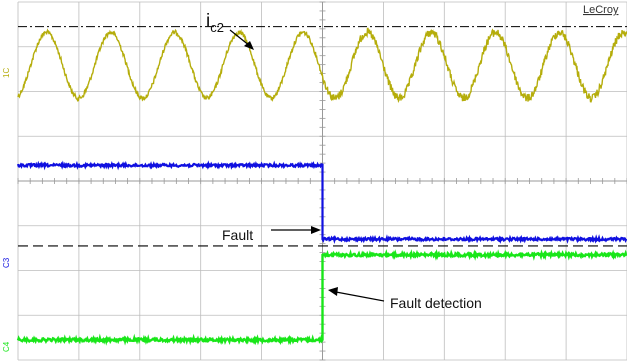 This screenshot has height=362, width=627. I want to click on fault-detection-label: Fault detection, so click(436, 303).